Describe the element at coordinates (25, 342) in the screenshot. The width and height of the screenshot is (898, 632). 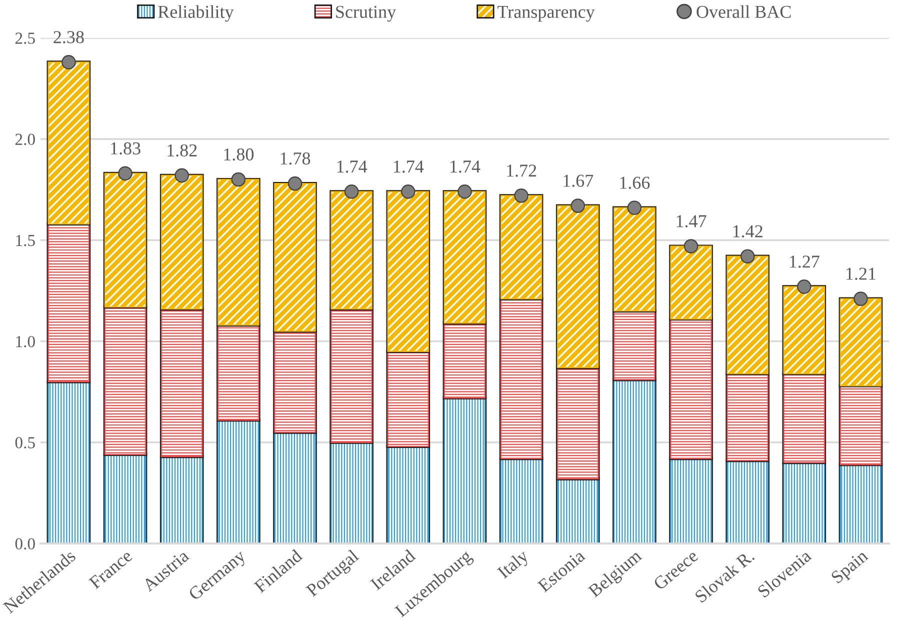
I see `y-tick-label: 1.0` at that location.